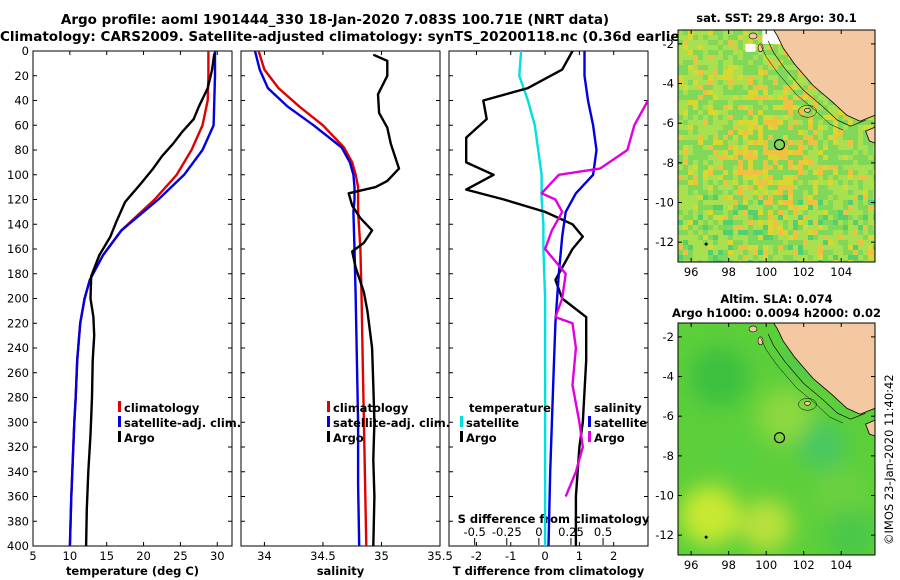 This screenshot has width=900, height=580. What do you see at coordinates (21, 125) in the screenshot?
I see `y-tick-label: 60` at bounding box center [21, 125].